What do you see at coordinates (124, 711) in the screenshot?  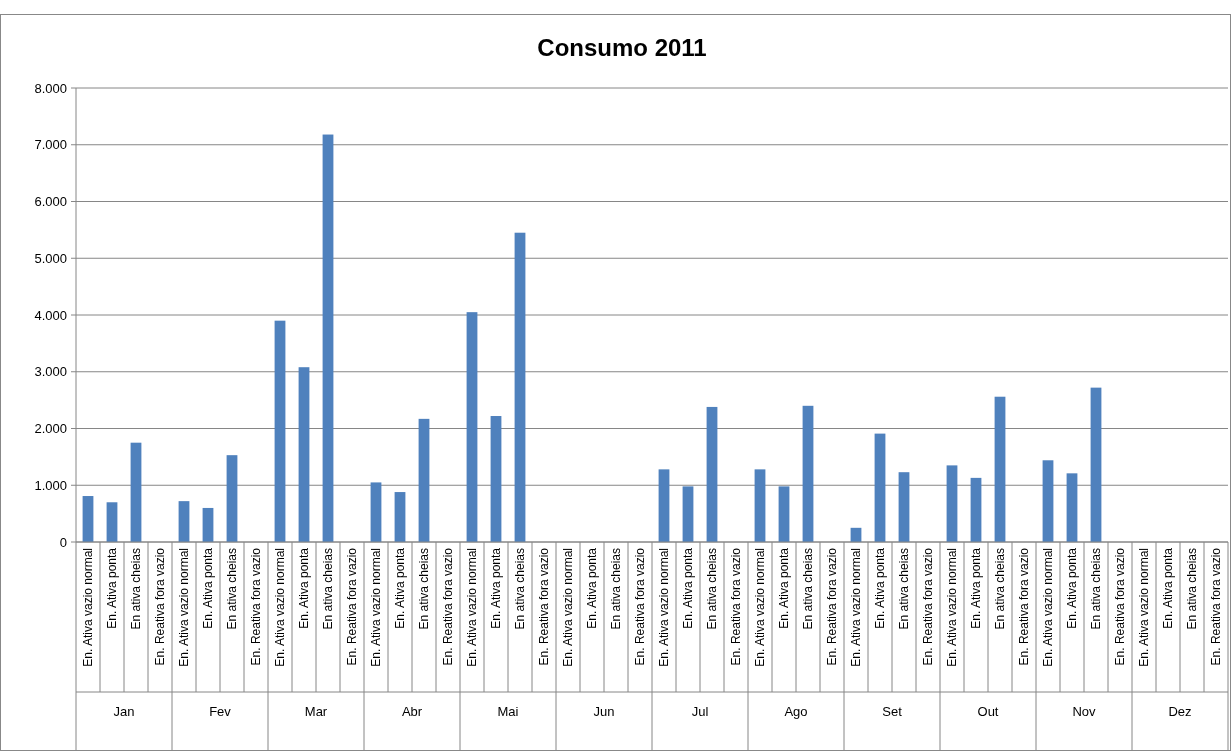 I see `text: Jan` at bounding box center [124, 711].